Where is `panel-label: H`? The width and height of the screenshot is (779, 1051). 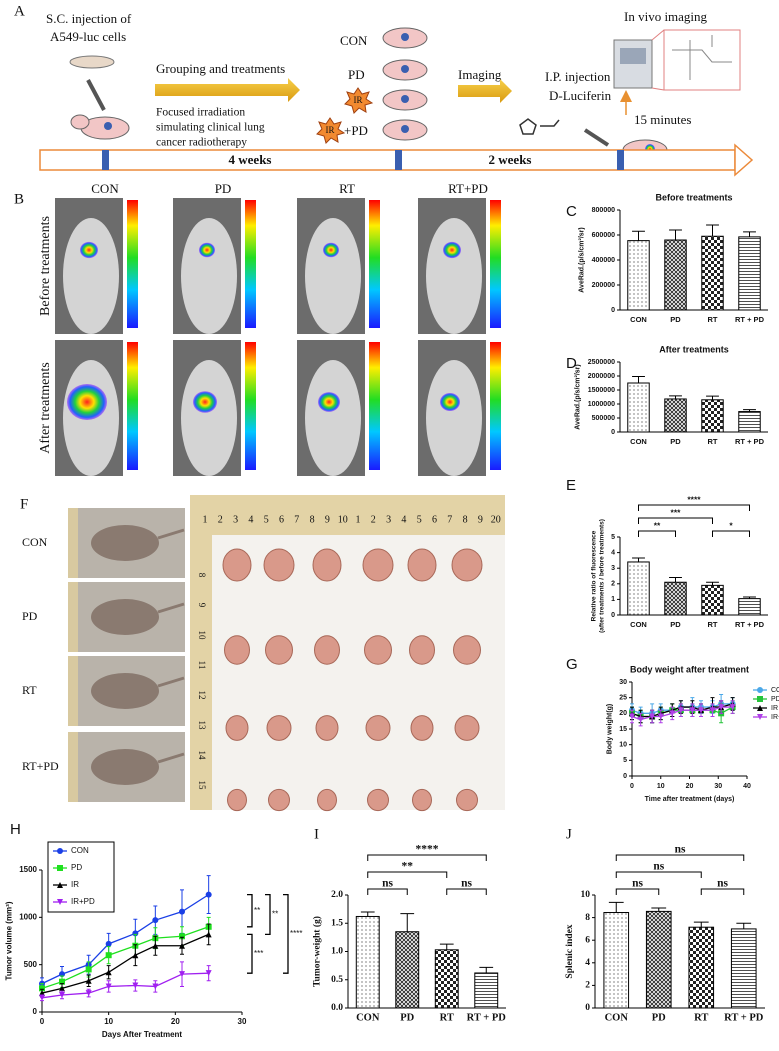 panel-label: H is located at coordinates (15, 829).